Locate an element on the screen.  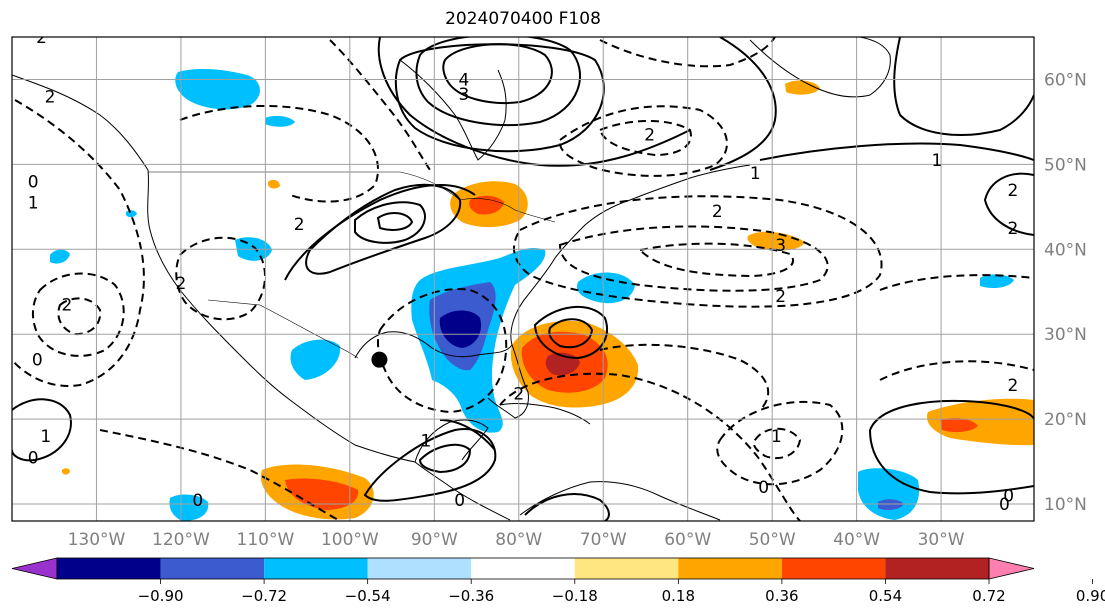
border-us-canada is located at coordinates (352, 197).